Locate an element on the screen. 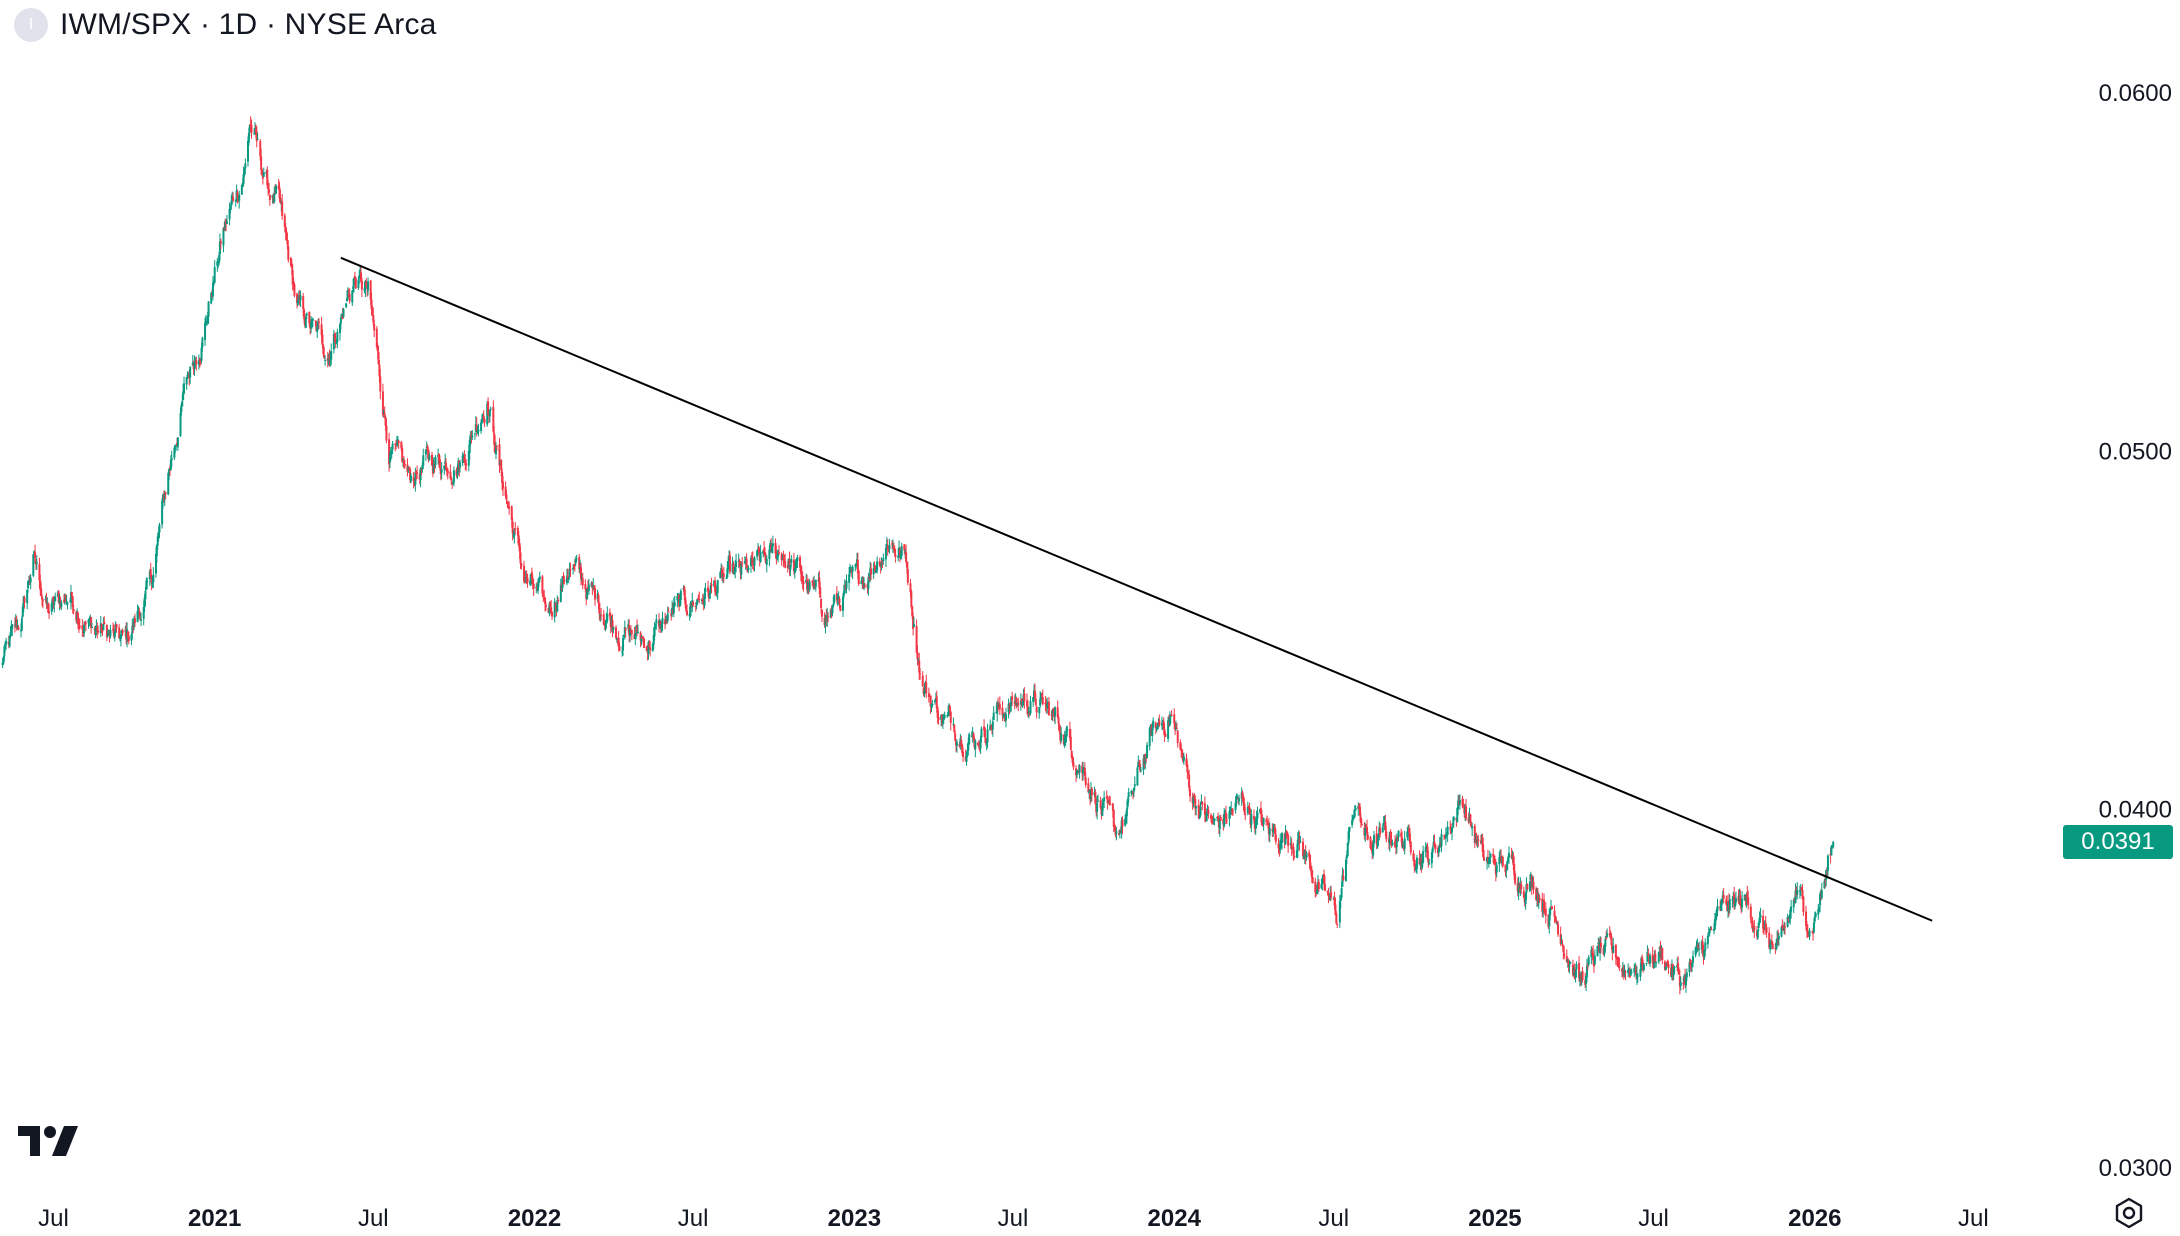  gear-icon is located at coordinates (2129, 1213).